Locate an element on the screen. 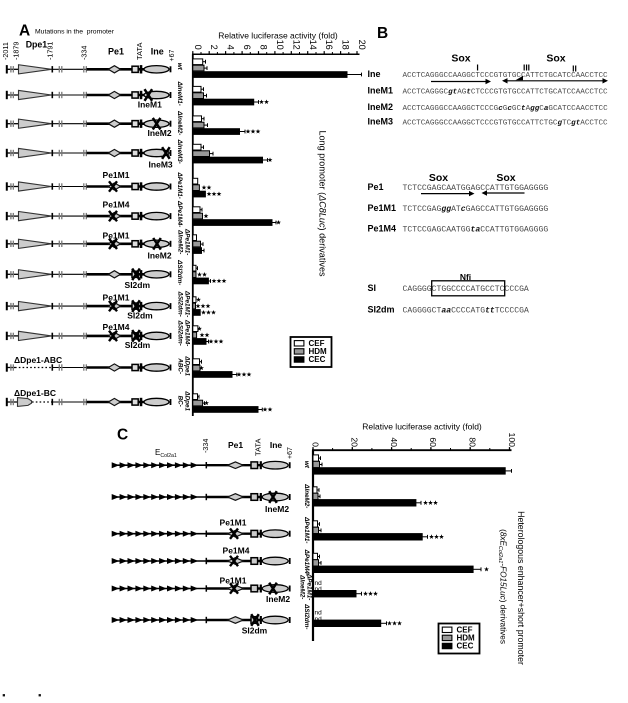 This screenshot has width=628, height=703. svg-text: SI is located at coordinates (372, 288).